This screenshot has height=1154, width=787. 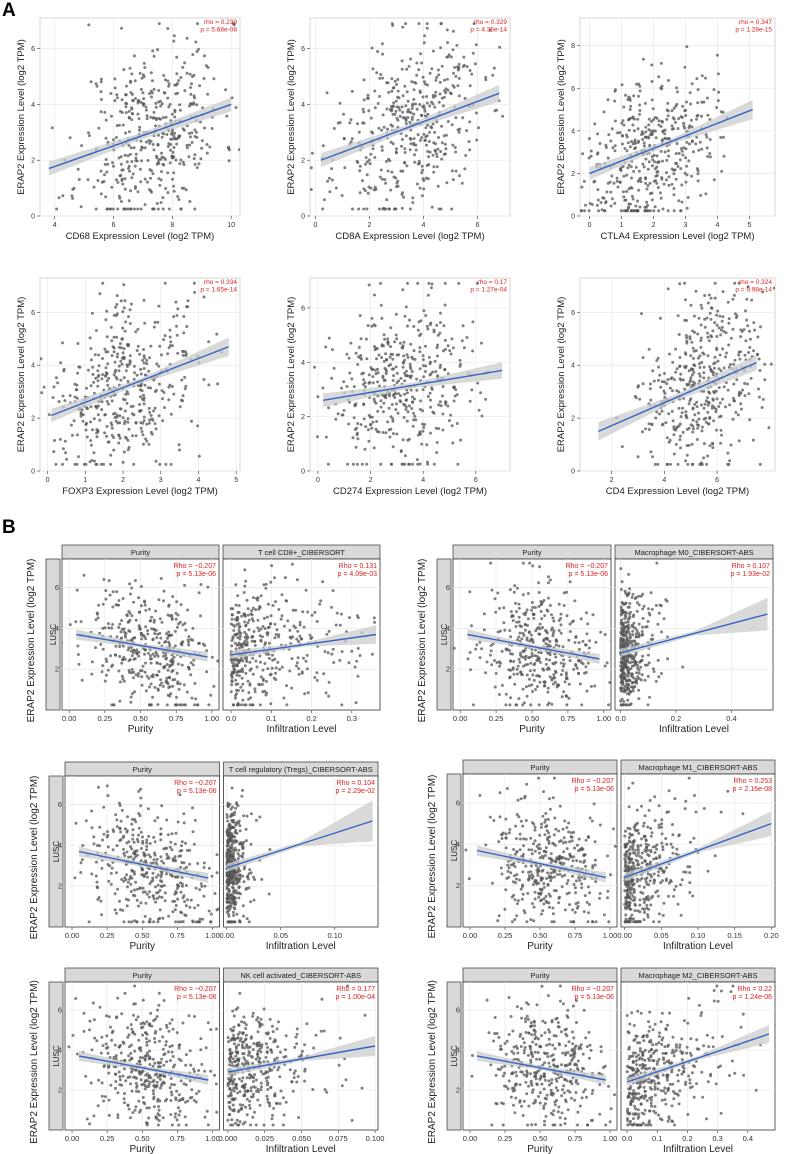 I want to click on y-axis-label: ERAP2 Expression Level (log2 TPM), so click(x=21, y=375).